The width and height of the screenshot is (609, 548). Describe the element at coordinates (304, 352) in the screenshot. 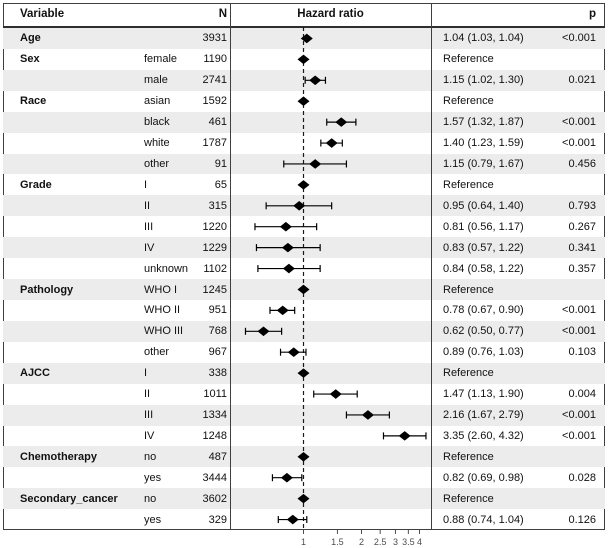

I see `table-row: other 967 0.89 (0.76, 1.03) 0.103` at that location.